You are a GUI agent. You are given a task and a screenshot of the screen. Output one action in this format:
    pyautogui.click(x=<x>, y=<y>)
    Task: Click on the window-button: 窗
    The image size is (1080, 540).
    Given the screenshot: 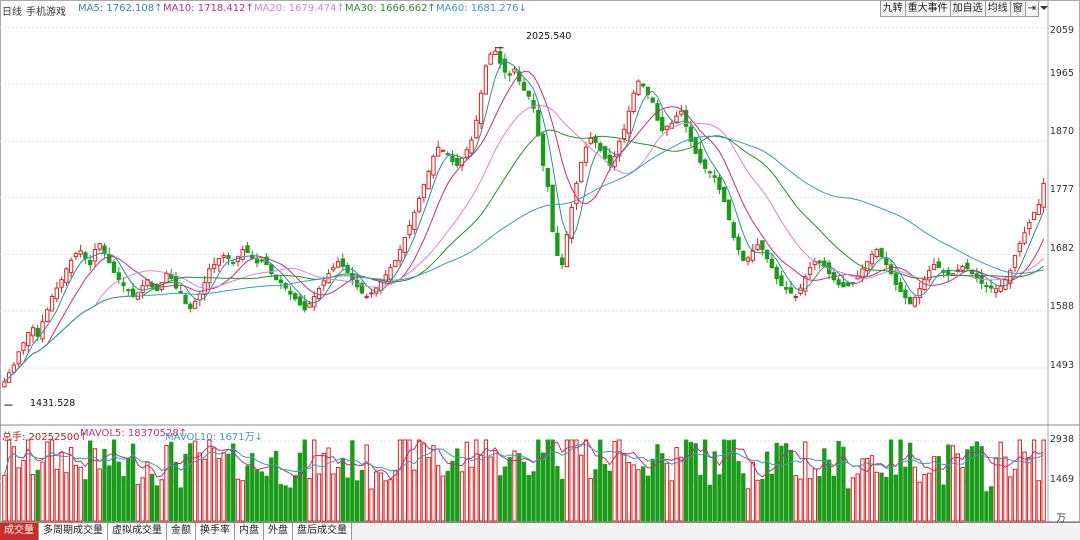 What is the action you would take?
    pyautogui.click(x=1017, y=8)
    